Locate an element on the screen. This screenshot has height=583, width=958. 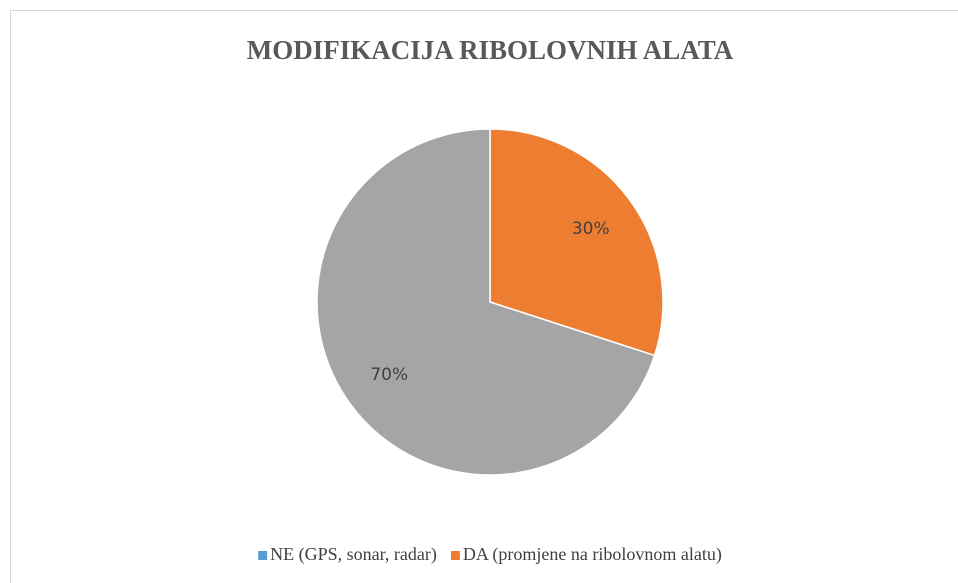
legend-label: DA (promjene na ribolovnom alatu) is located at coordinates (592, 554).